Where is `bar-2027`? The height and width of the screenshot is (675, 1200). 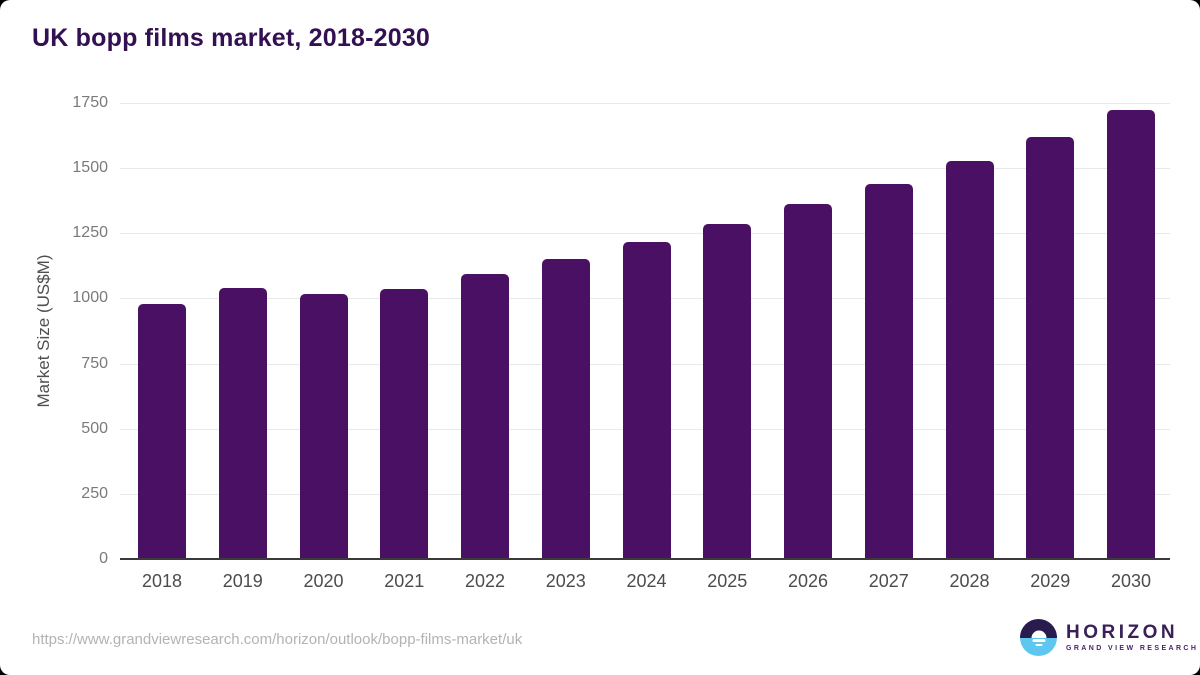 bar-2027 is located at coordinates (888, 370).